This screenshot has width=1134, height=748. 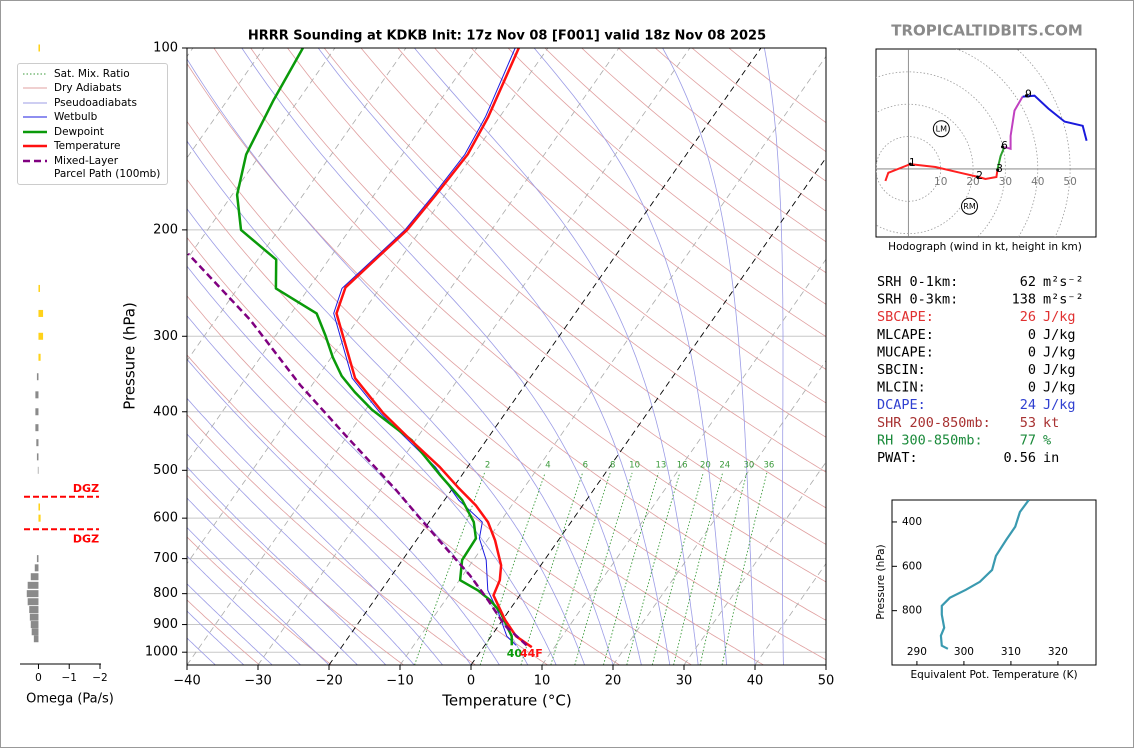 I want to click on hodograph-area: 10 20 30 40 50 1 2 3 6 9 LM RM, so click(x=986, y=143).